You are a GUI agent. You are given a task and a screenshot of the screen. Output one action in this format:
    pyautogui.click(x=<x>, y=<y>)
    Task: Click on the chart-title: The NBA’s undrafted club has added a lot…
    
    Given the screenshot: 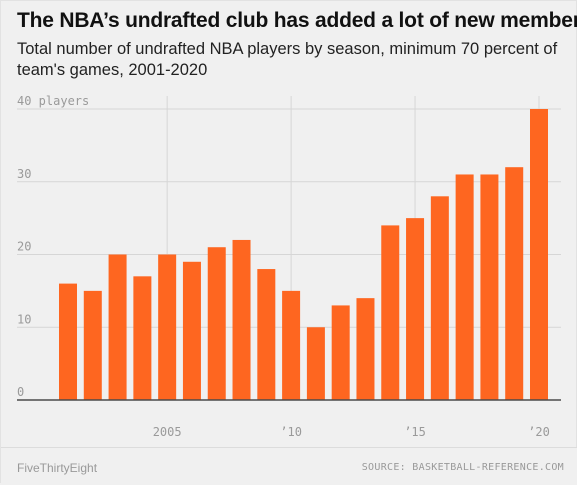 What is the action you would take?
    pyautogui.click(x=297, y=20)
    